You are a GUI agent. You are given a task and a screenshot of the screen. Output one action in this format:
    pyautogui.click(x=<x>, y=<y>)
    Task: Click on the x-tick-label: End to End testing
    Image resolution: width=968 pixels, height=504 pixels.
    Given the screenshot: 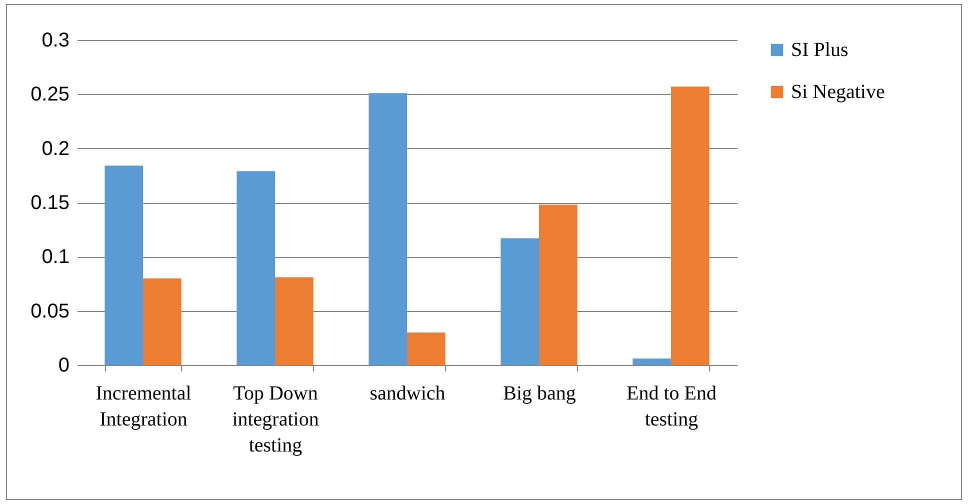 What is the action you would take?
    pyautogui.click(x=671, y=406)
    